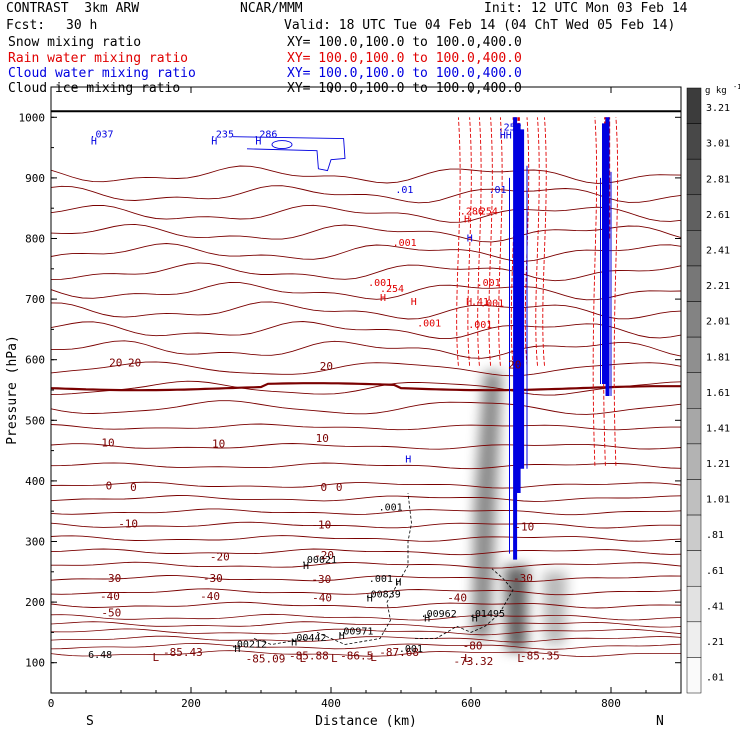 The width and height of the screenshot is (740, 740). I want to click on y-tick-label: 100, so click(35, 663).